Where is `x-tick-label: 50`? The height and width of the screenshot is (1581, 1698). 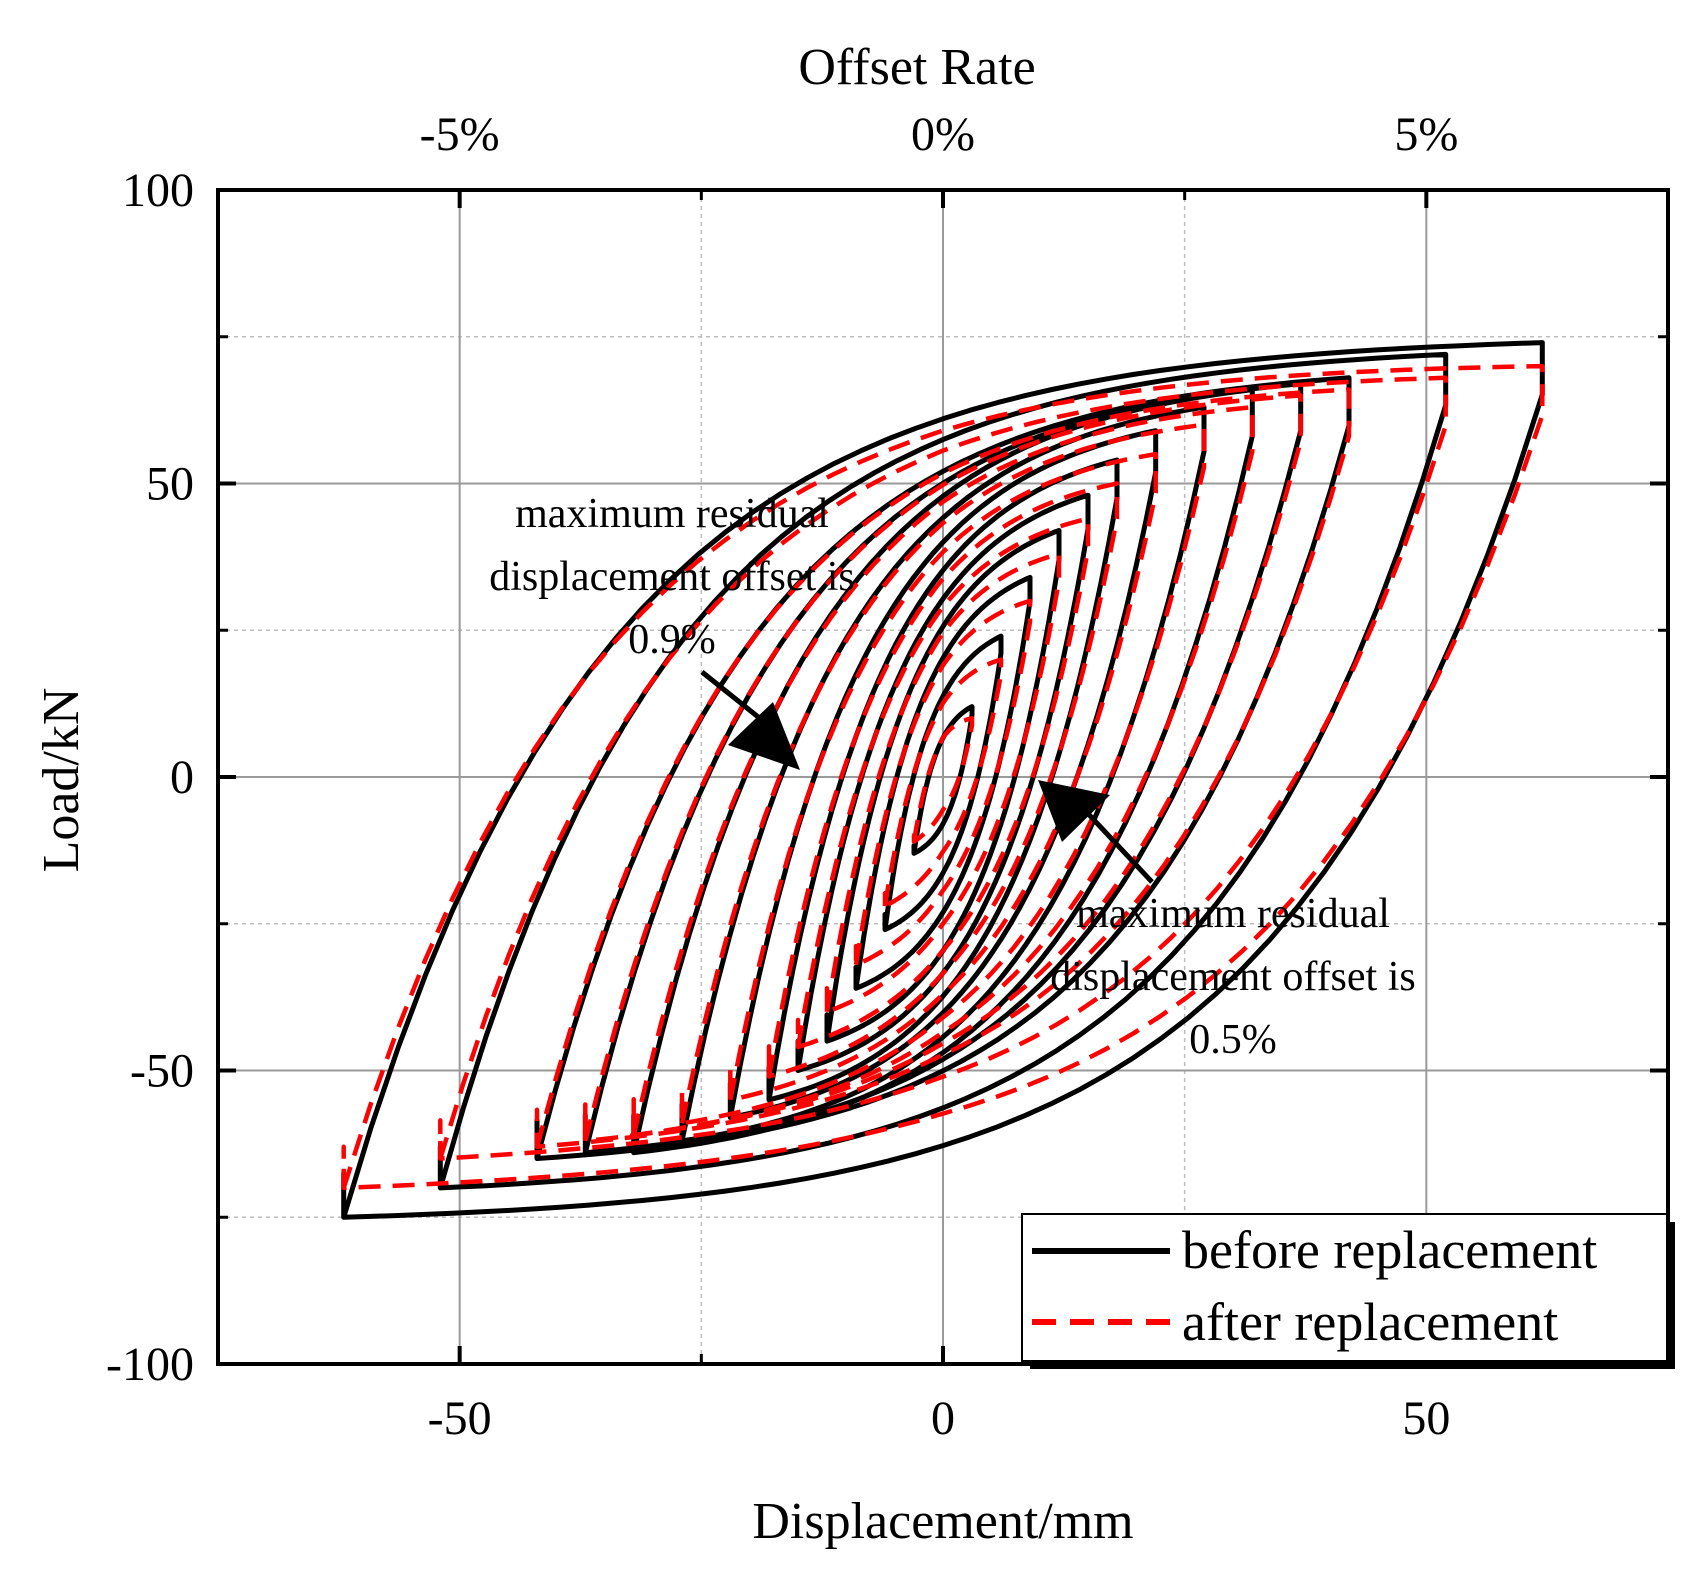 x-tick-label: 50 is located at coordinates (1426, 1418).